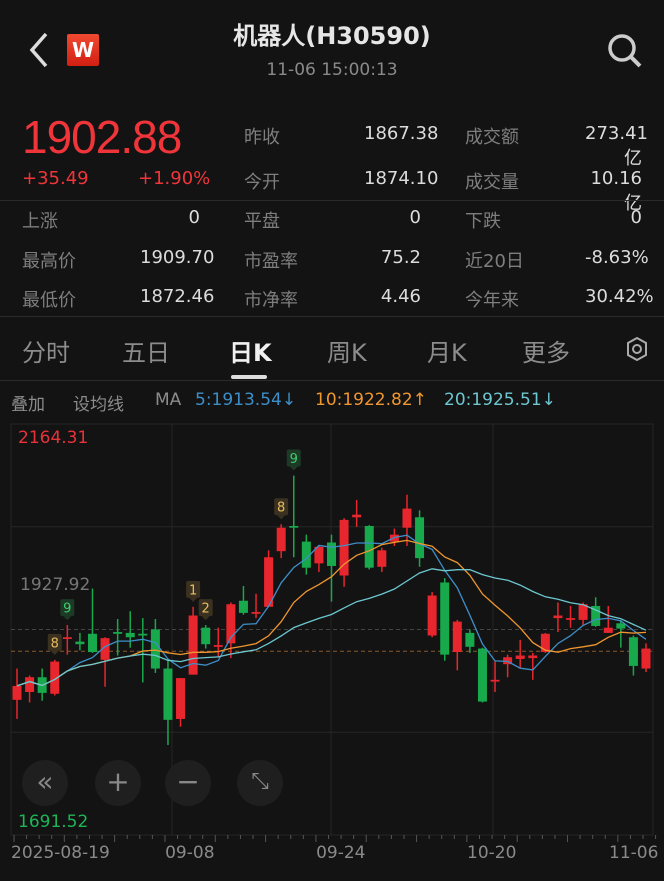 This screenshot has height=881, width=664. Describe the element at coordinates (271, 300) in the screenshot. I see `stat-label: 市净率` at that location.